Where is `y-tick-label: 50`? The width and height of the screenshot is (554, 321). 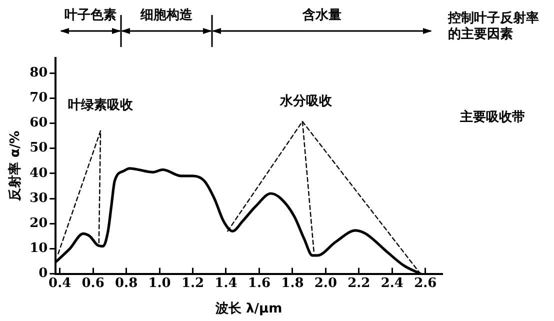
y-tick-label: 50 is located at coordinates (39, 148).